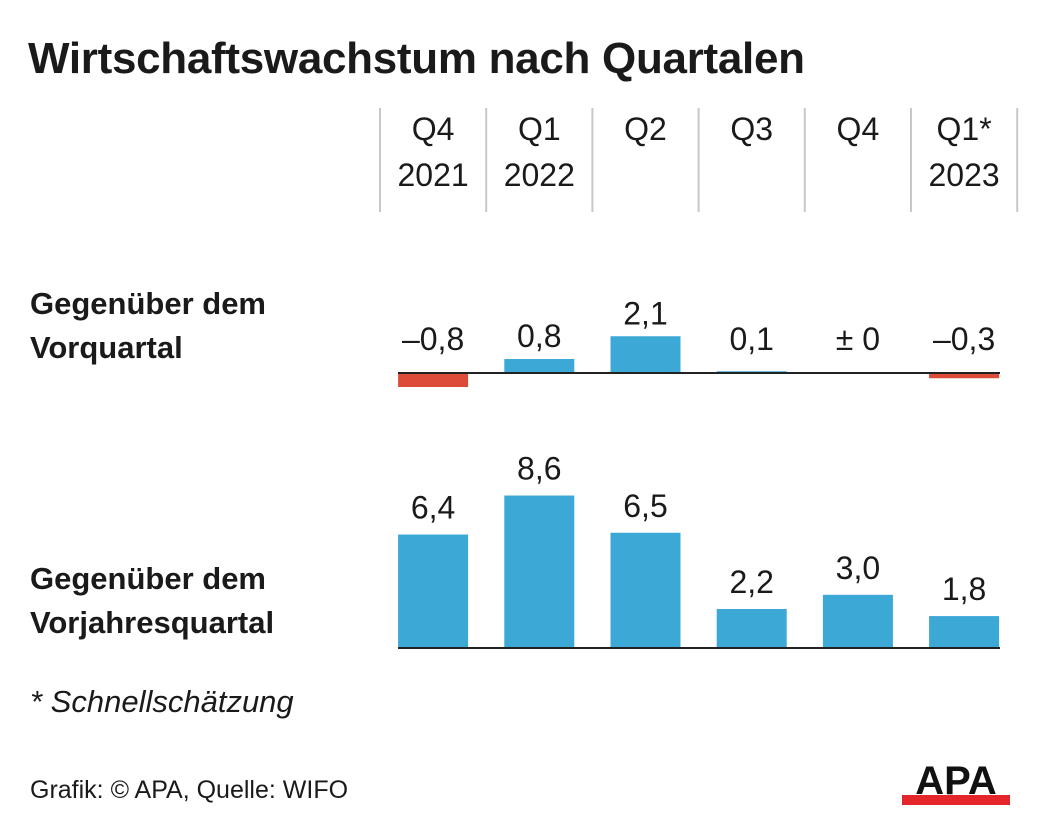 This screenshot has width=1041, height=827. Describe the element at coordinates (189, 790) in the screenshot. I see `source-credit: Grafik: © APA, Quelle: WIFO` at that location.